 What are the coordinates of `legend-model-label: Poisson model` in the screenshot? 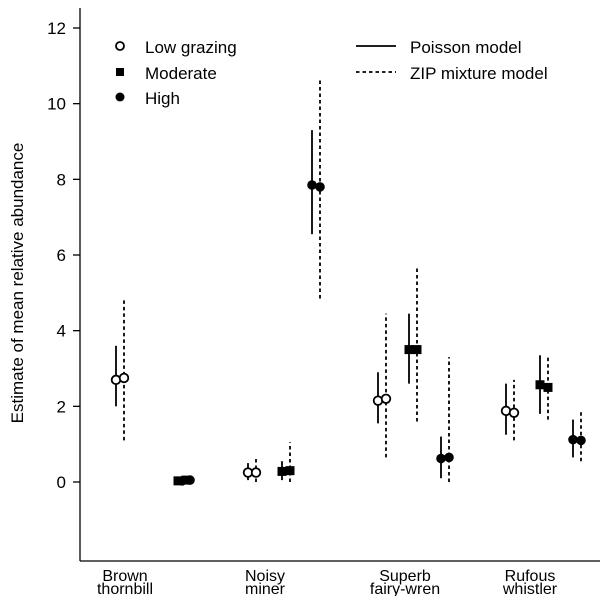 It's located at (466, 47).